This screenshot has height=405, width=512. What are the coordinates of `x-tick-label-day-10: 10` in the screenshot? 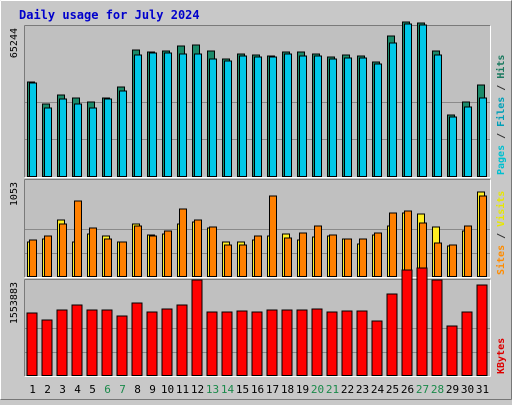 It's located at (167, 389).